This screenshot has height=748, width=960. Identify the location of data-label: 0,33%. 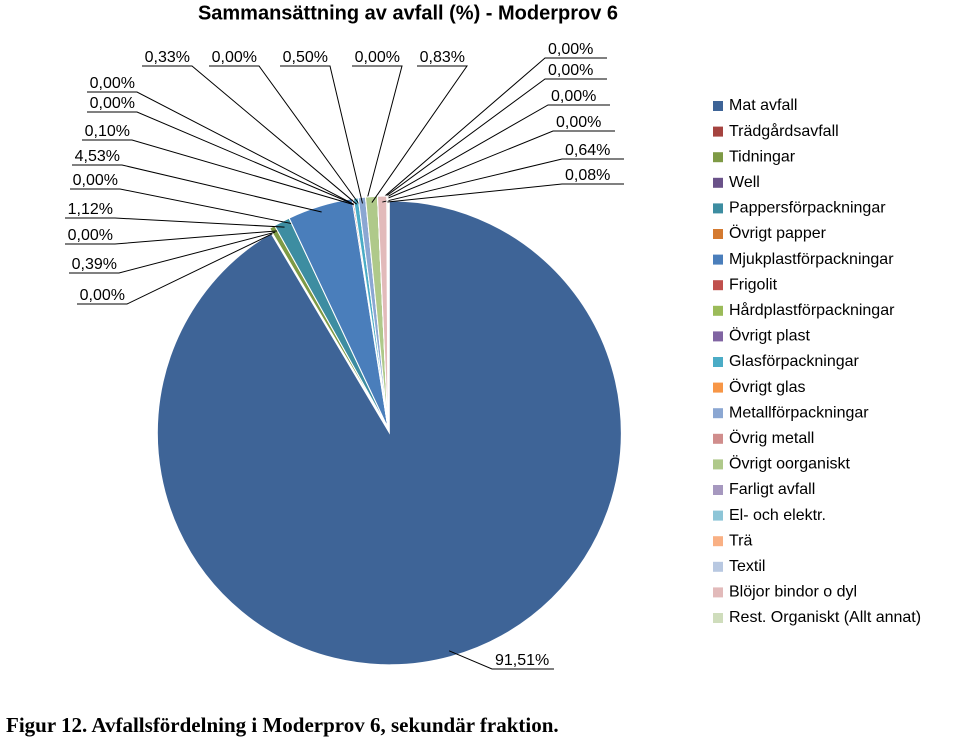
(167, 57).